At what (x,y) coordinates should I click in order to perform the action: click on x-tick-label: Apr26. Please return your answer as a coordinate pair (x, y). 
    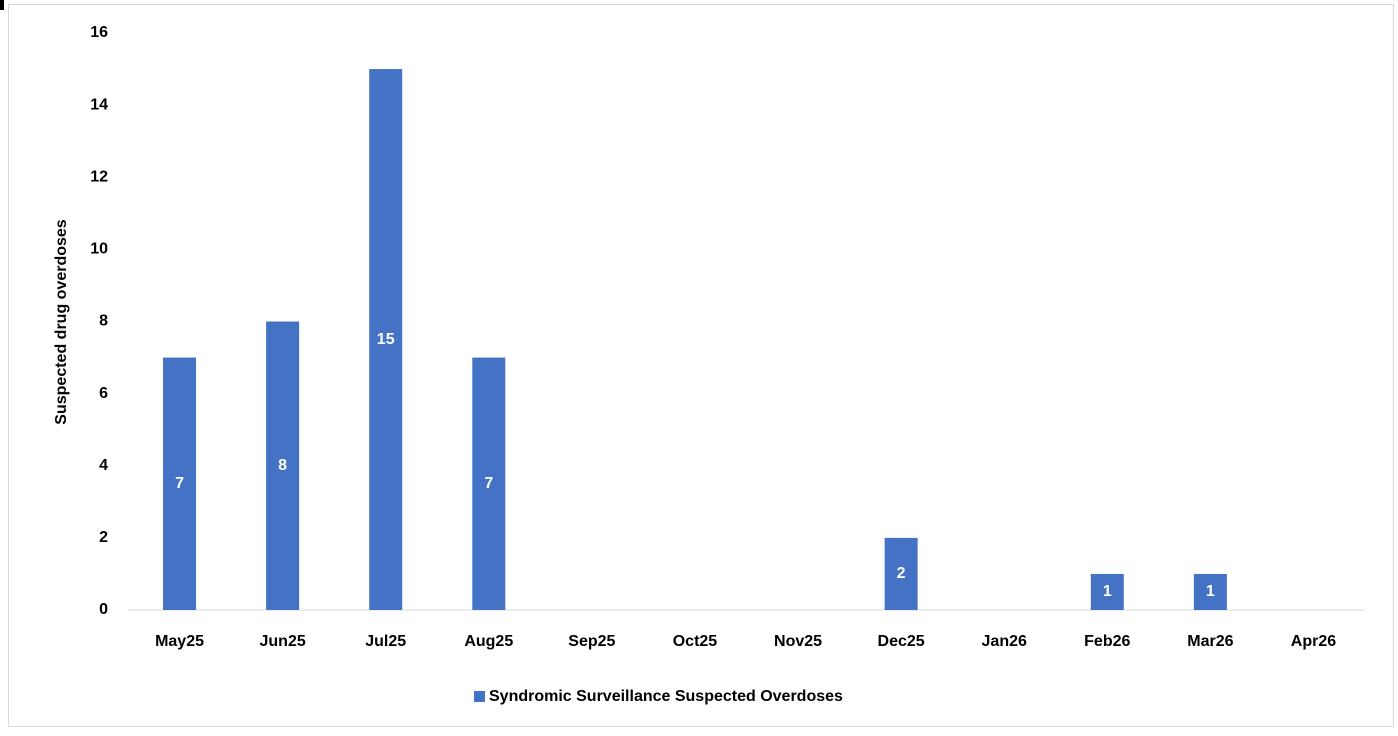
    Looking at the image, I should click on (1313, 641).